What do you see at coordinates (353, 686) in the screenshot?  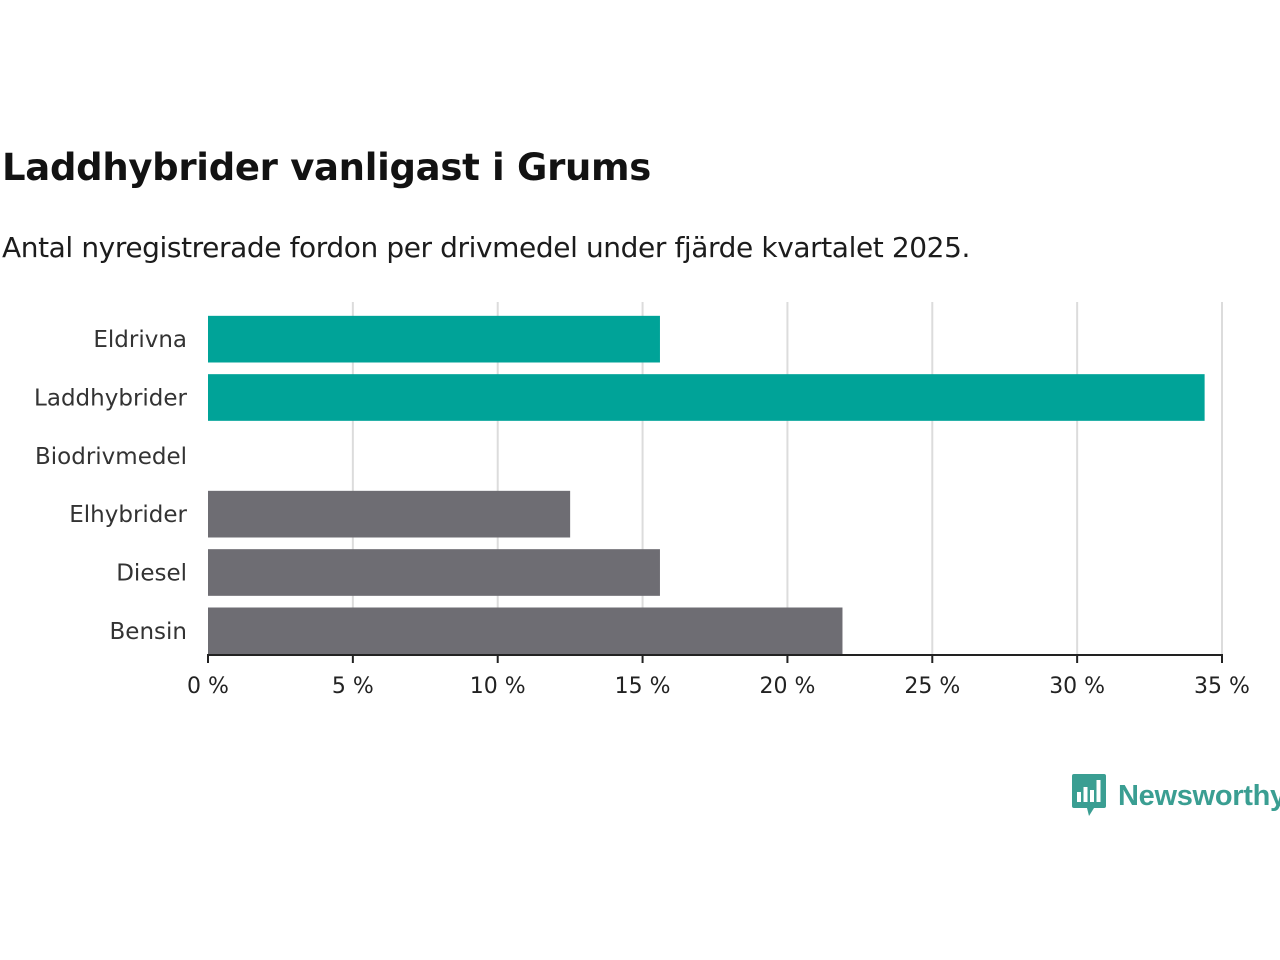 I see `x-tick-label: 5 %` at bounding box center [353, 686].